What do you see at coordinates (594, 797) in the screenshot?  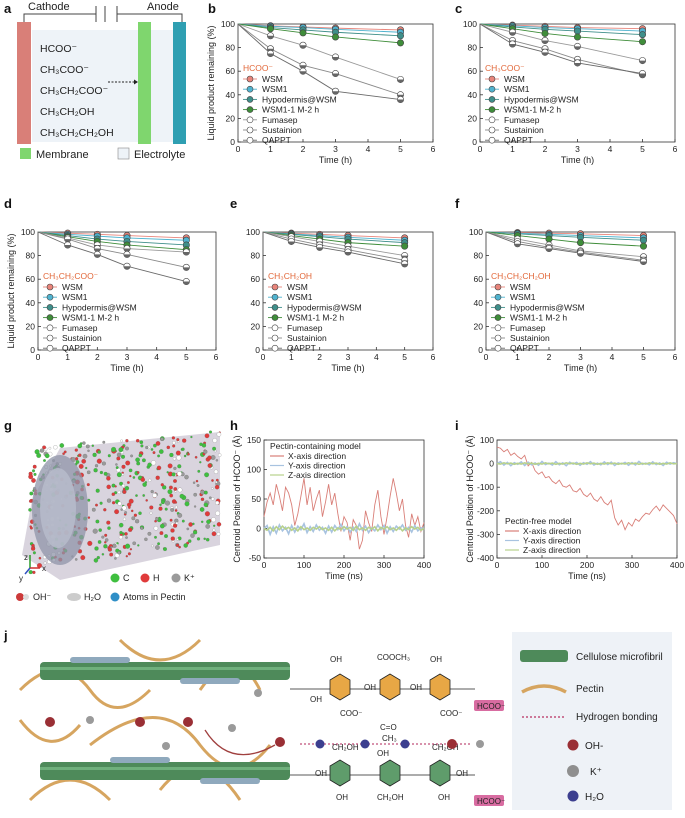 I see `legend-water-label: H₂O` at bounding box center [594, 797].